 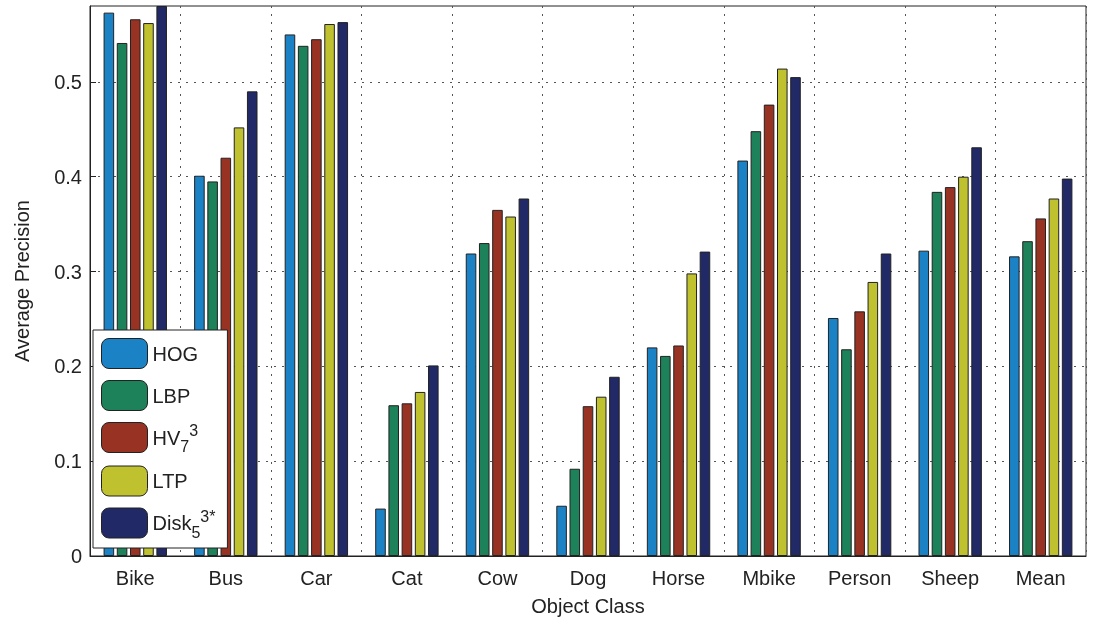 I want to click on x-tick-label: Bike, so click(x=135, y=578).